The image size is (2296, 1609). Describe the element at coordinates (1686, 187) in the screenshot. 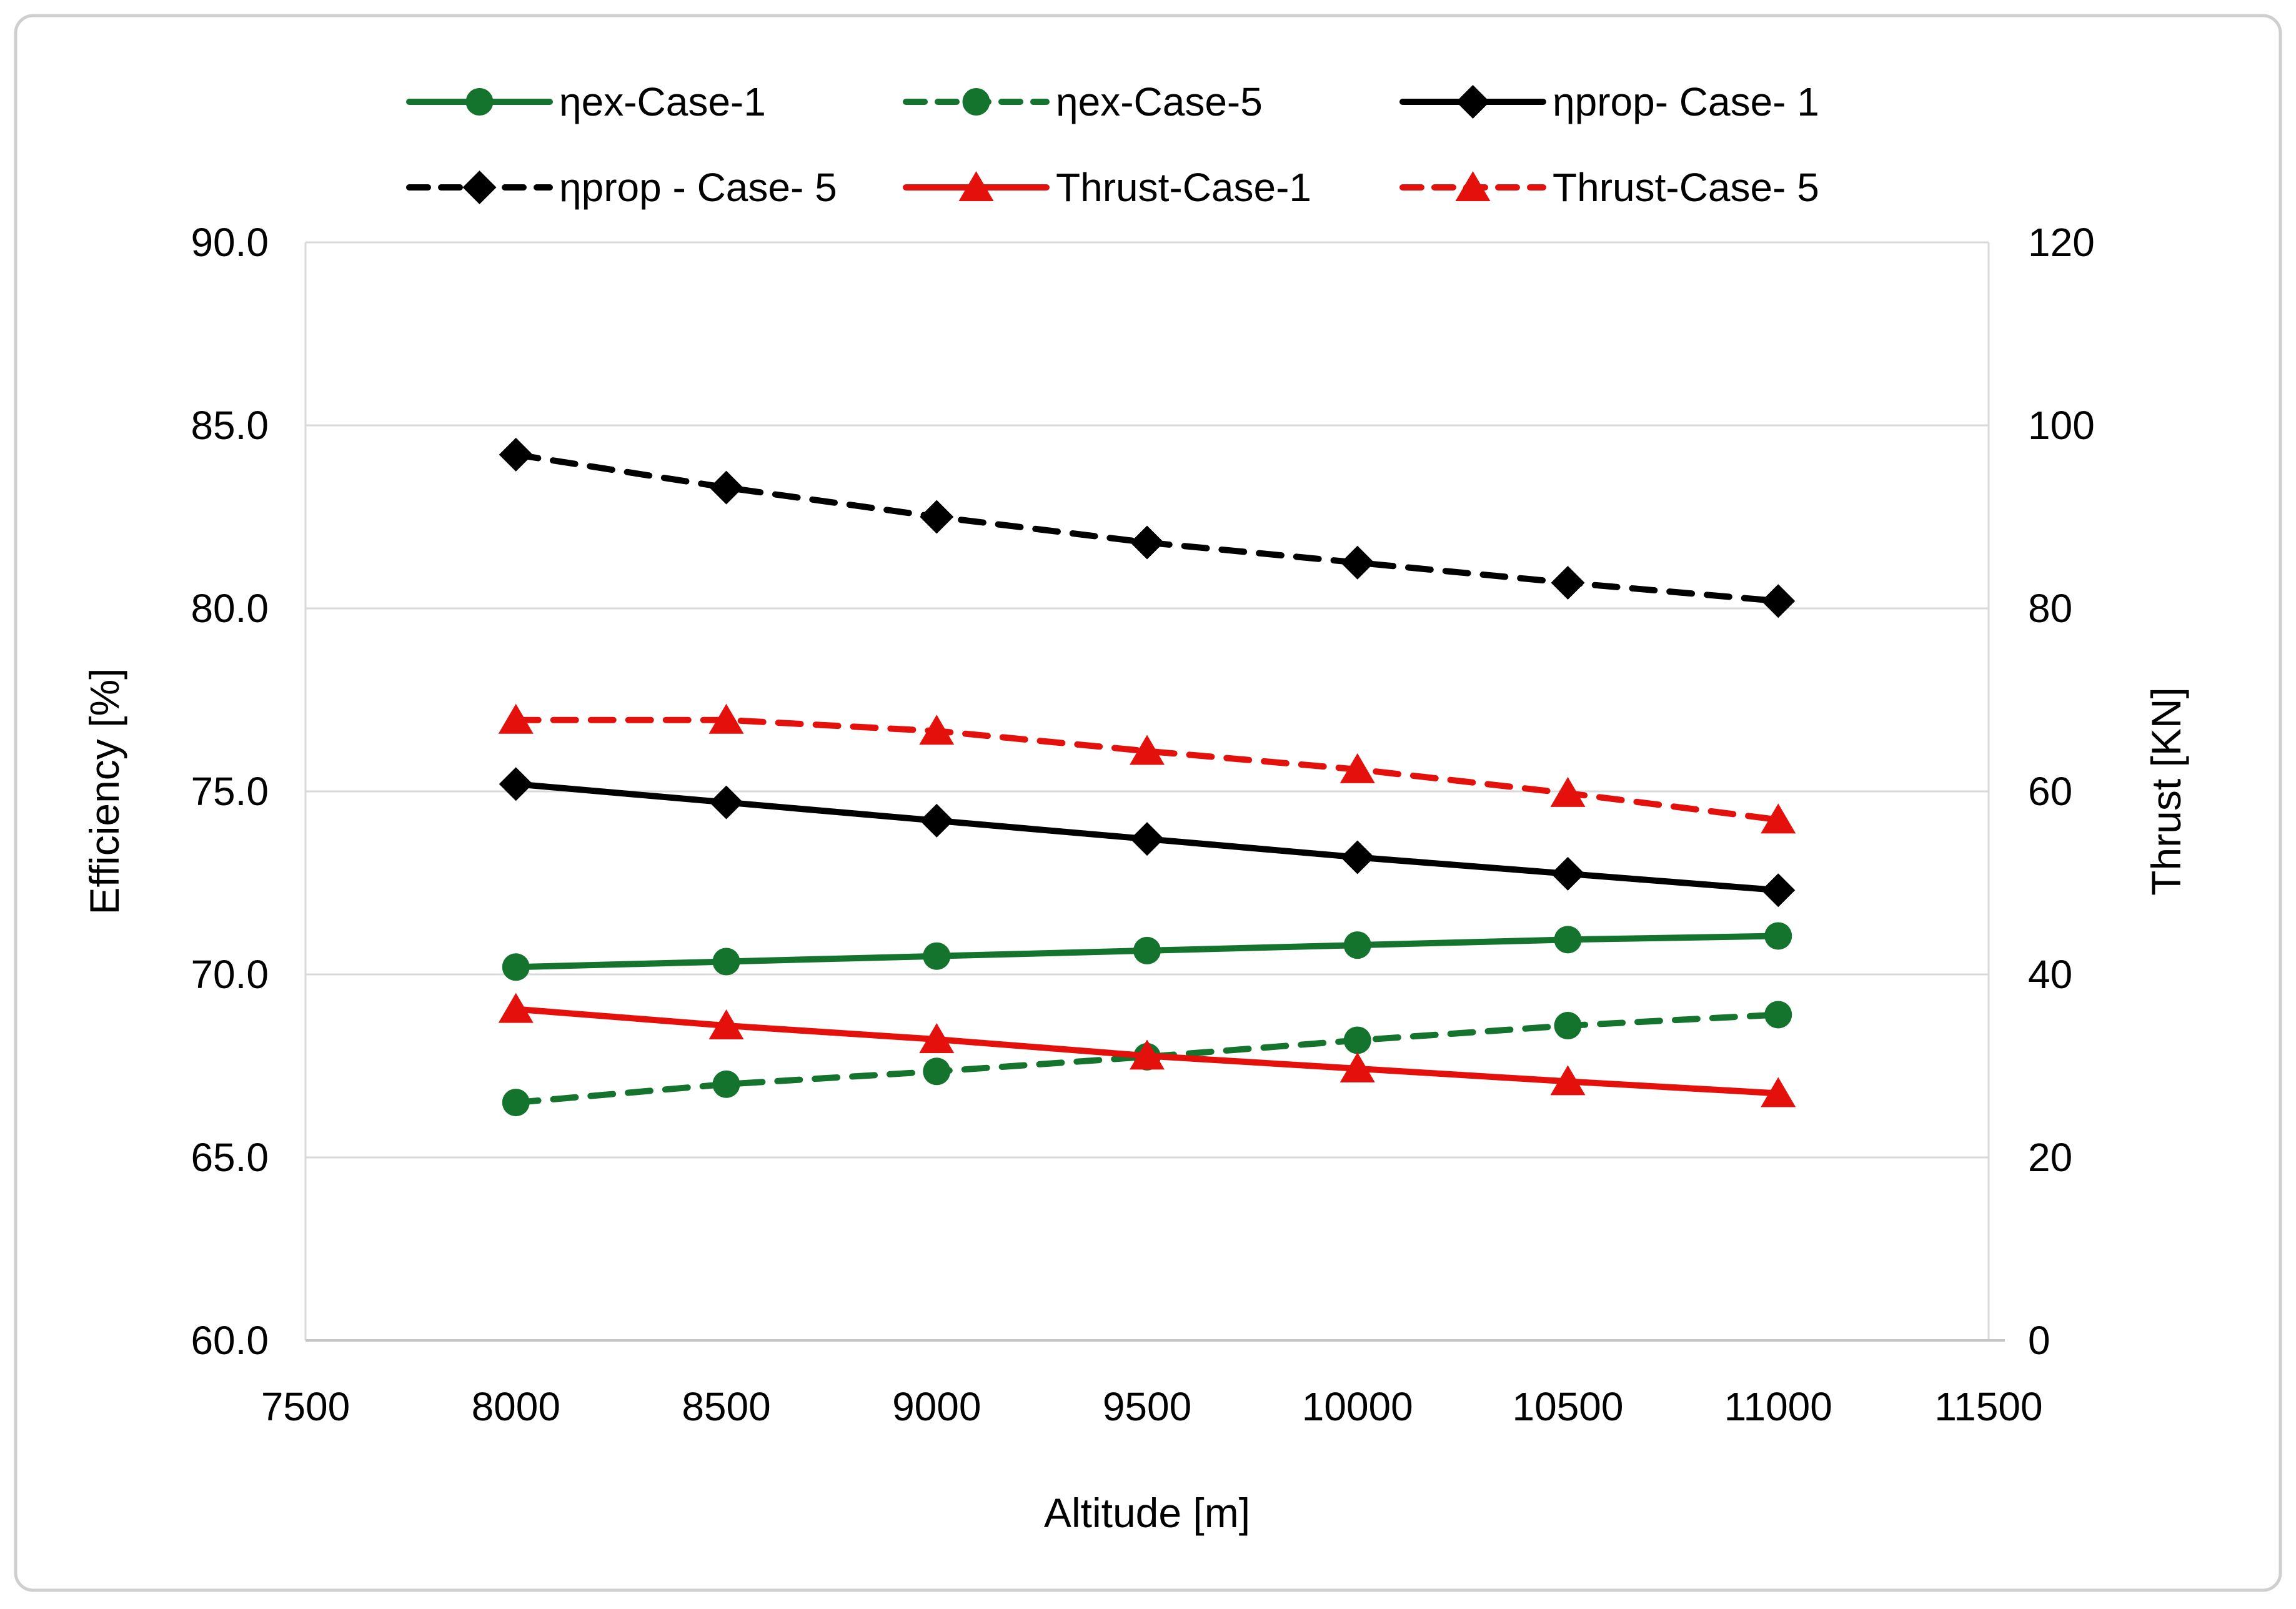

I see `legend-label: Thrust-Case- 5` at that location.